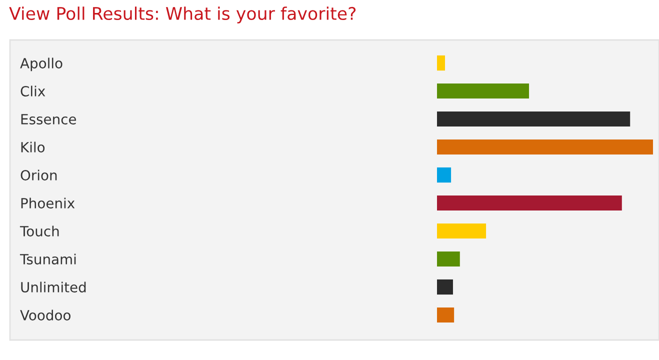 This screenshot has height=360, width=659. Describe the element at coordinates (48, 203) in the screenshot. I see `y-tick-label: Phoenix` at that location.